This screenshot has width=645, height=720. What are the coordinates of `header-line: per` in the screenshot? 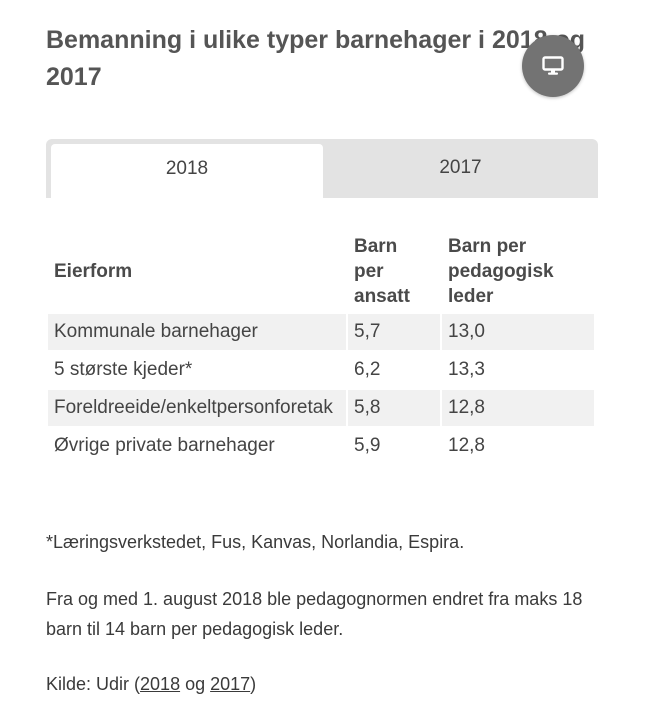 It's located at (369, 271).